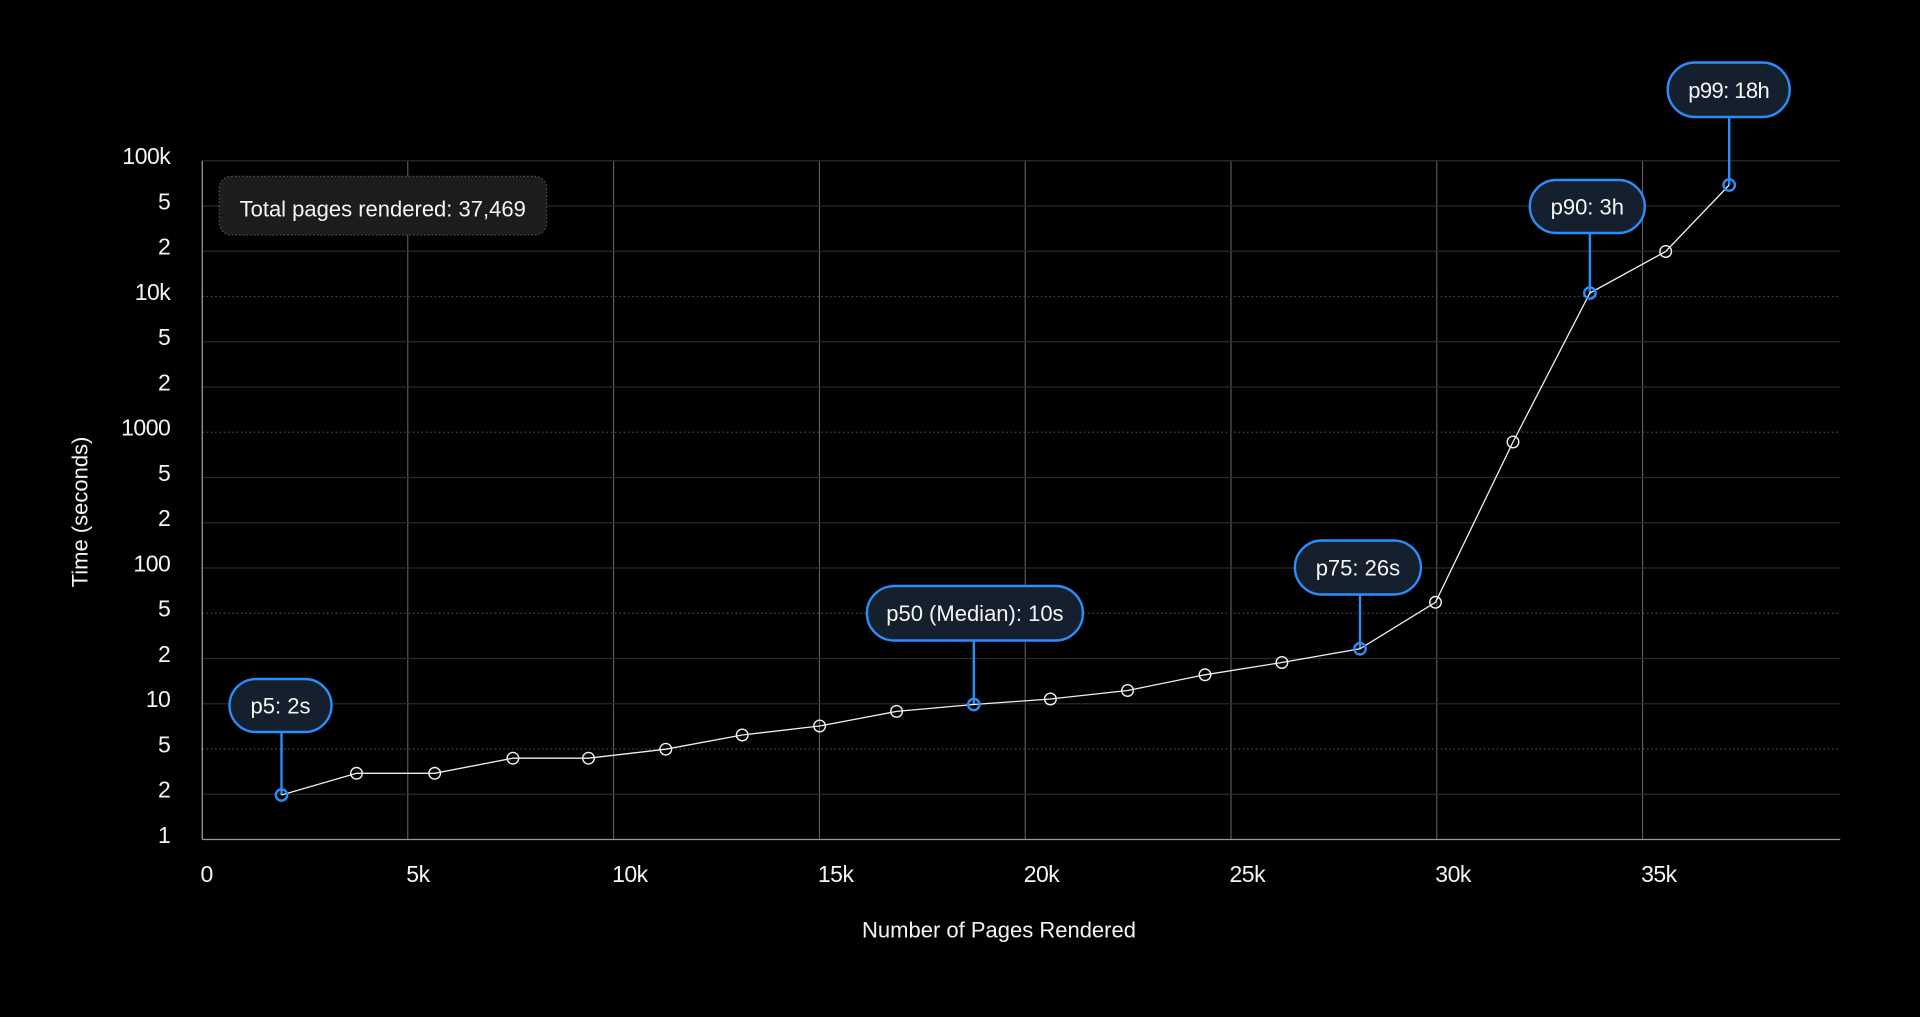 The width and height of the screenshot is (1920, 1017). I want to click on svg-text: 1000, so click(145, 428).